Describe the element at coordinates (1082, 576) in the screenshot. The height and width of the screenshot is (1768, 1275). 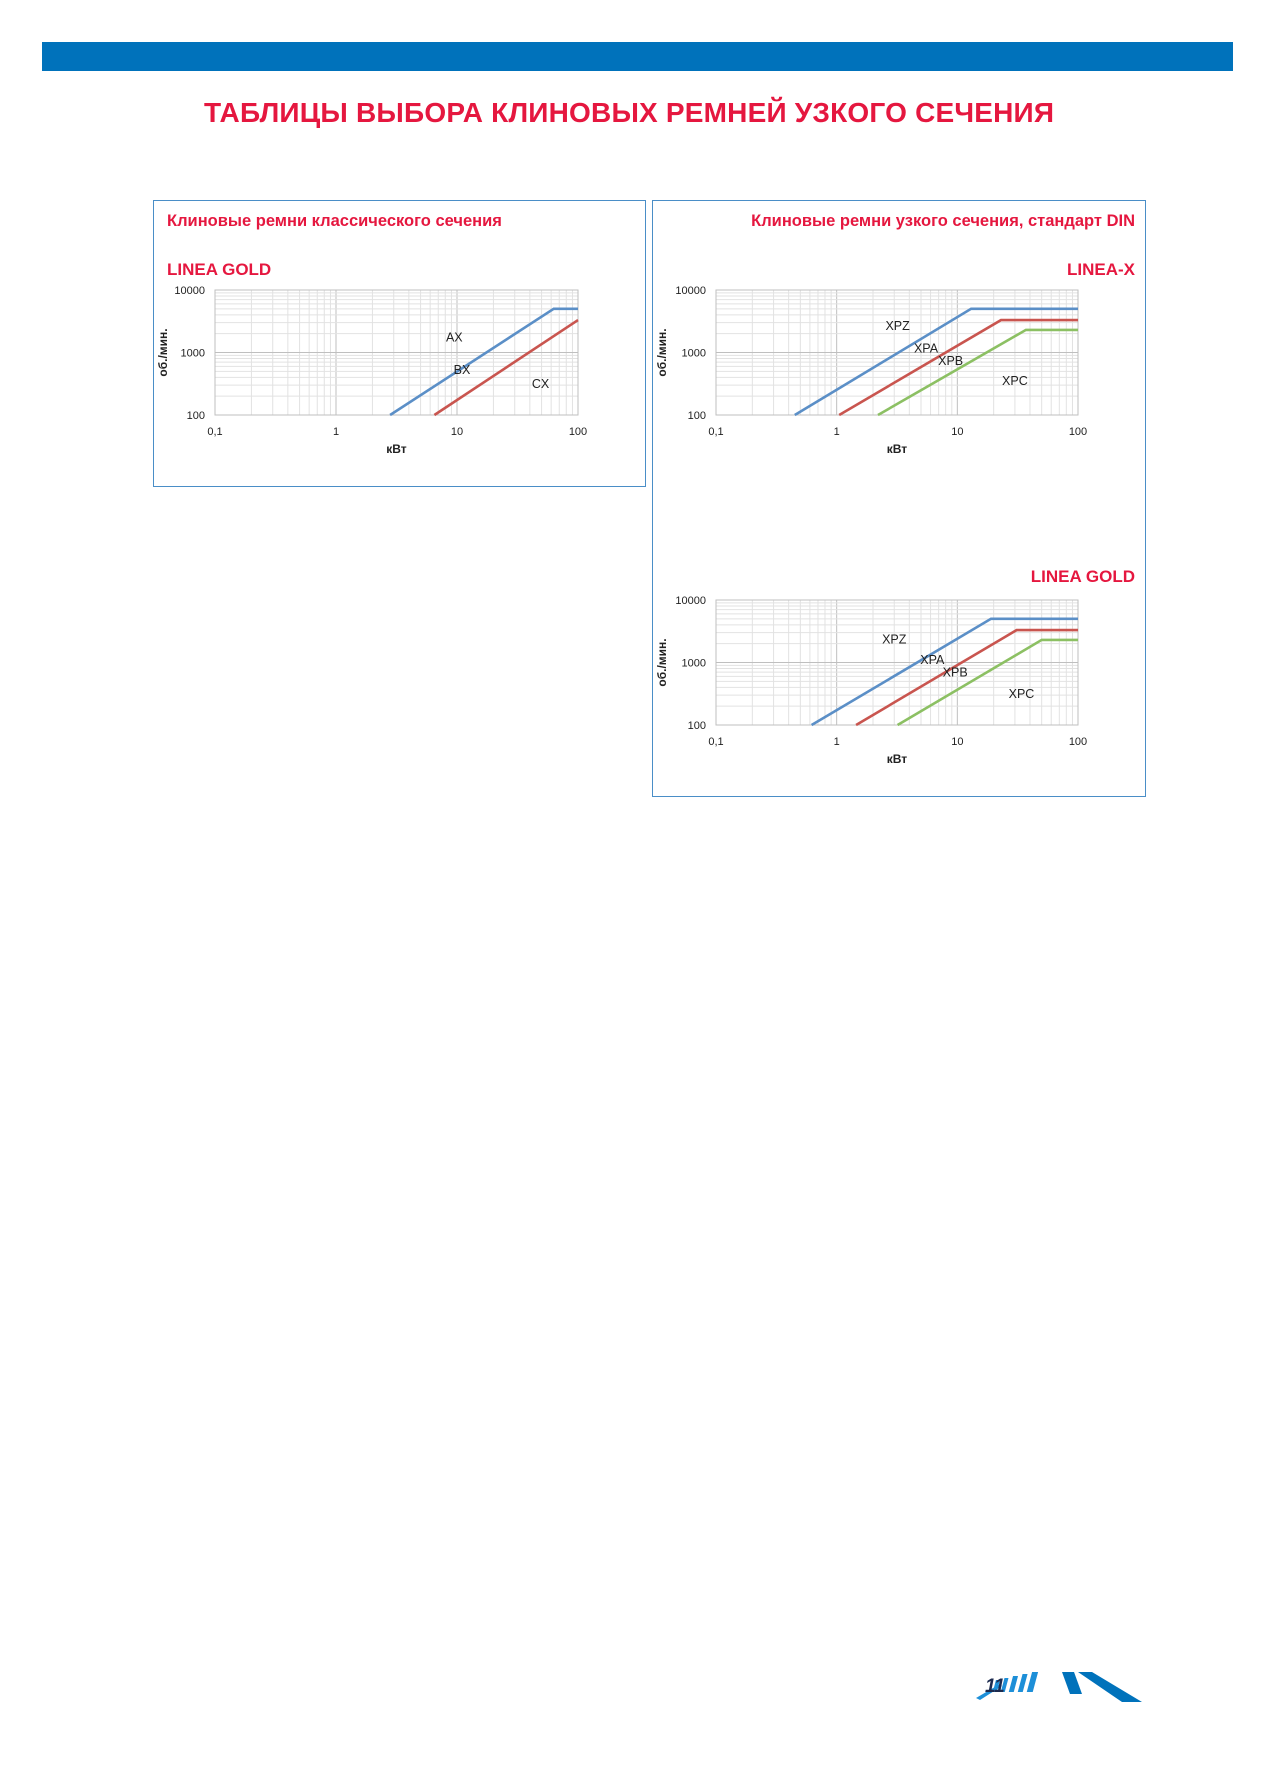
I see `chart-title-narrow-gold: LINEA GOLD` at that location.